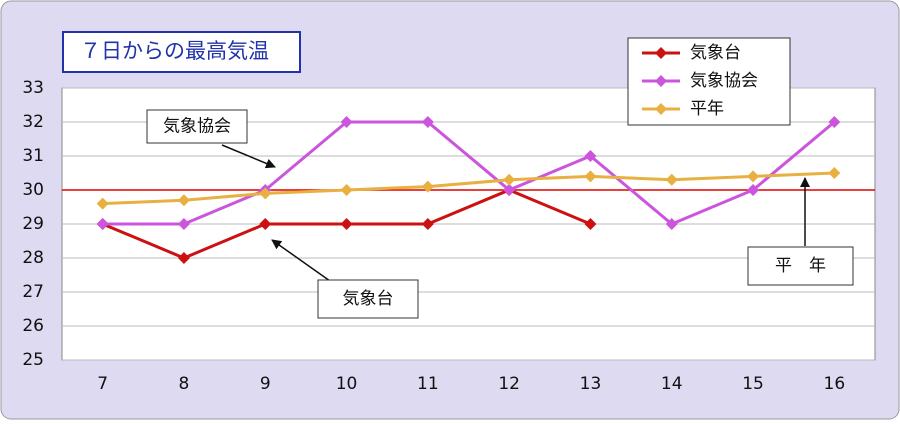  What do you see at coordinates (509, 384) in the screenshot?
I see `x-tick-label: 12` at bounding box center [509, 384].